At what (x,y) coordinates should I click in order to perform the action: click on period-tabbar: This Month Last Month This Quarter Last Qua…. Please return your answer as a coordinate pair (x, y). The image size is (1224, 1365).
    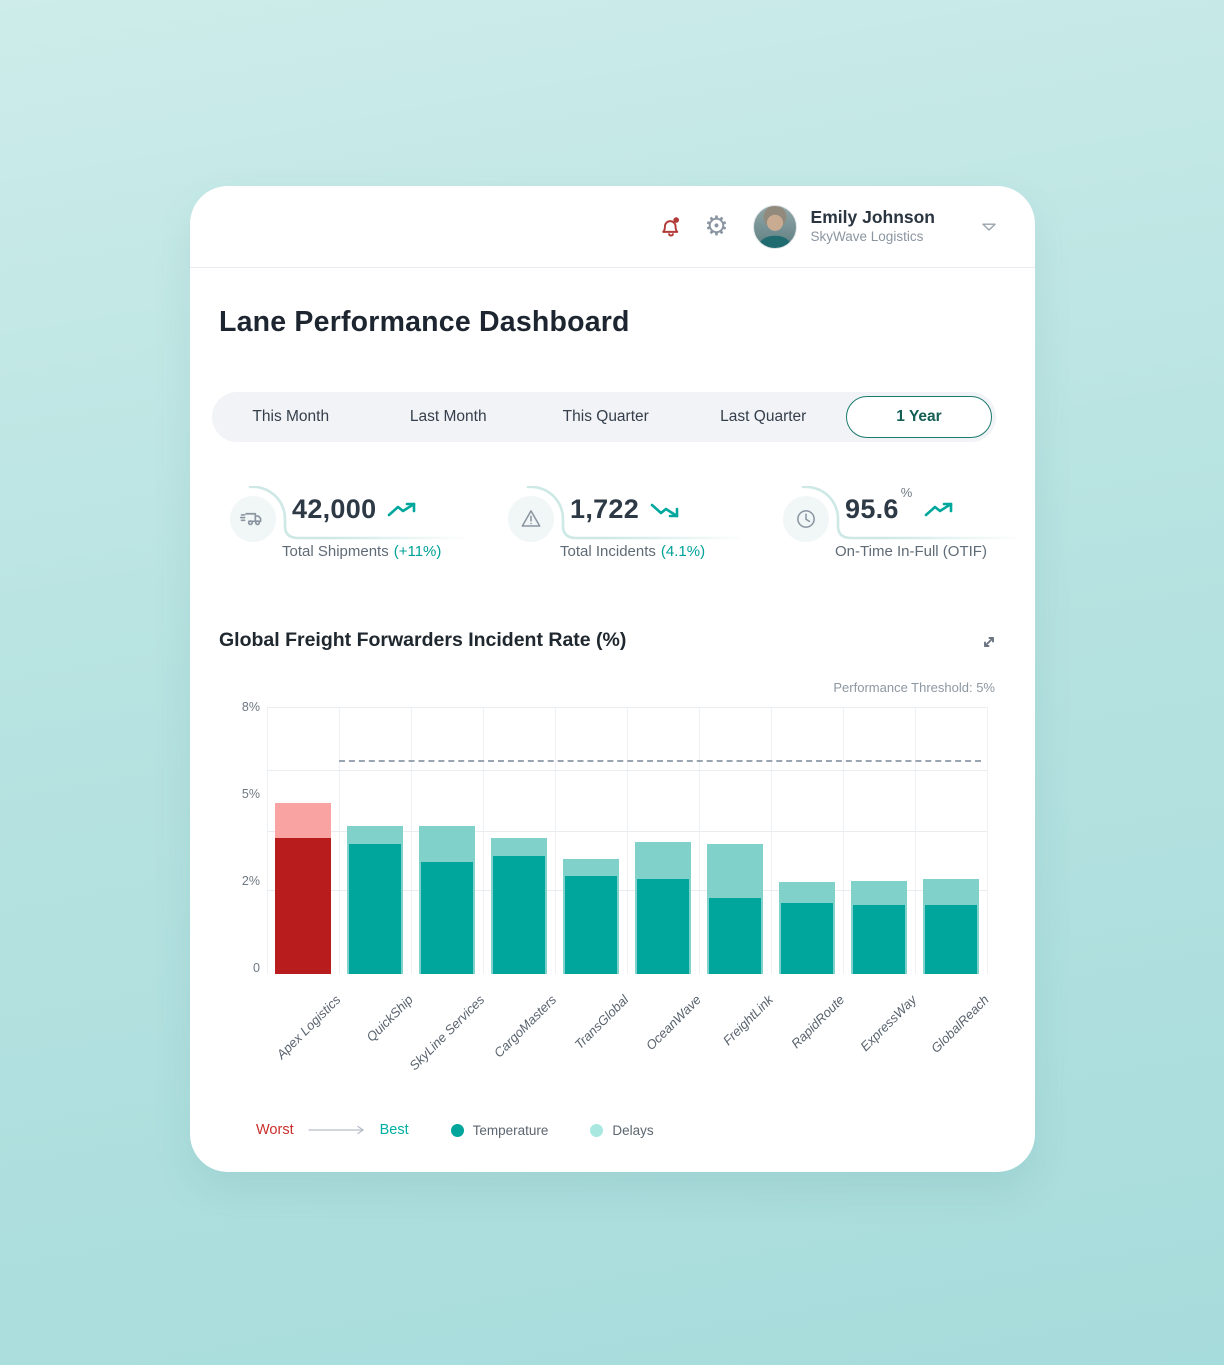
    Looking at the image, I should click on (604, 417).